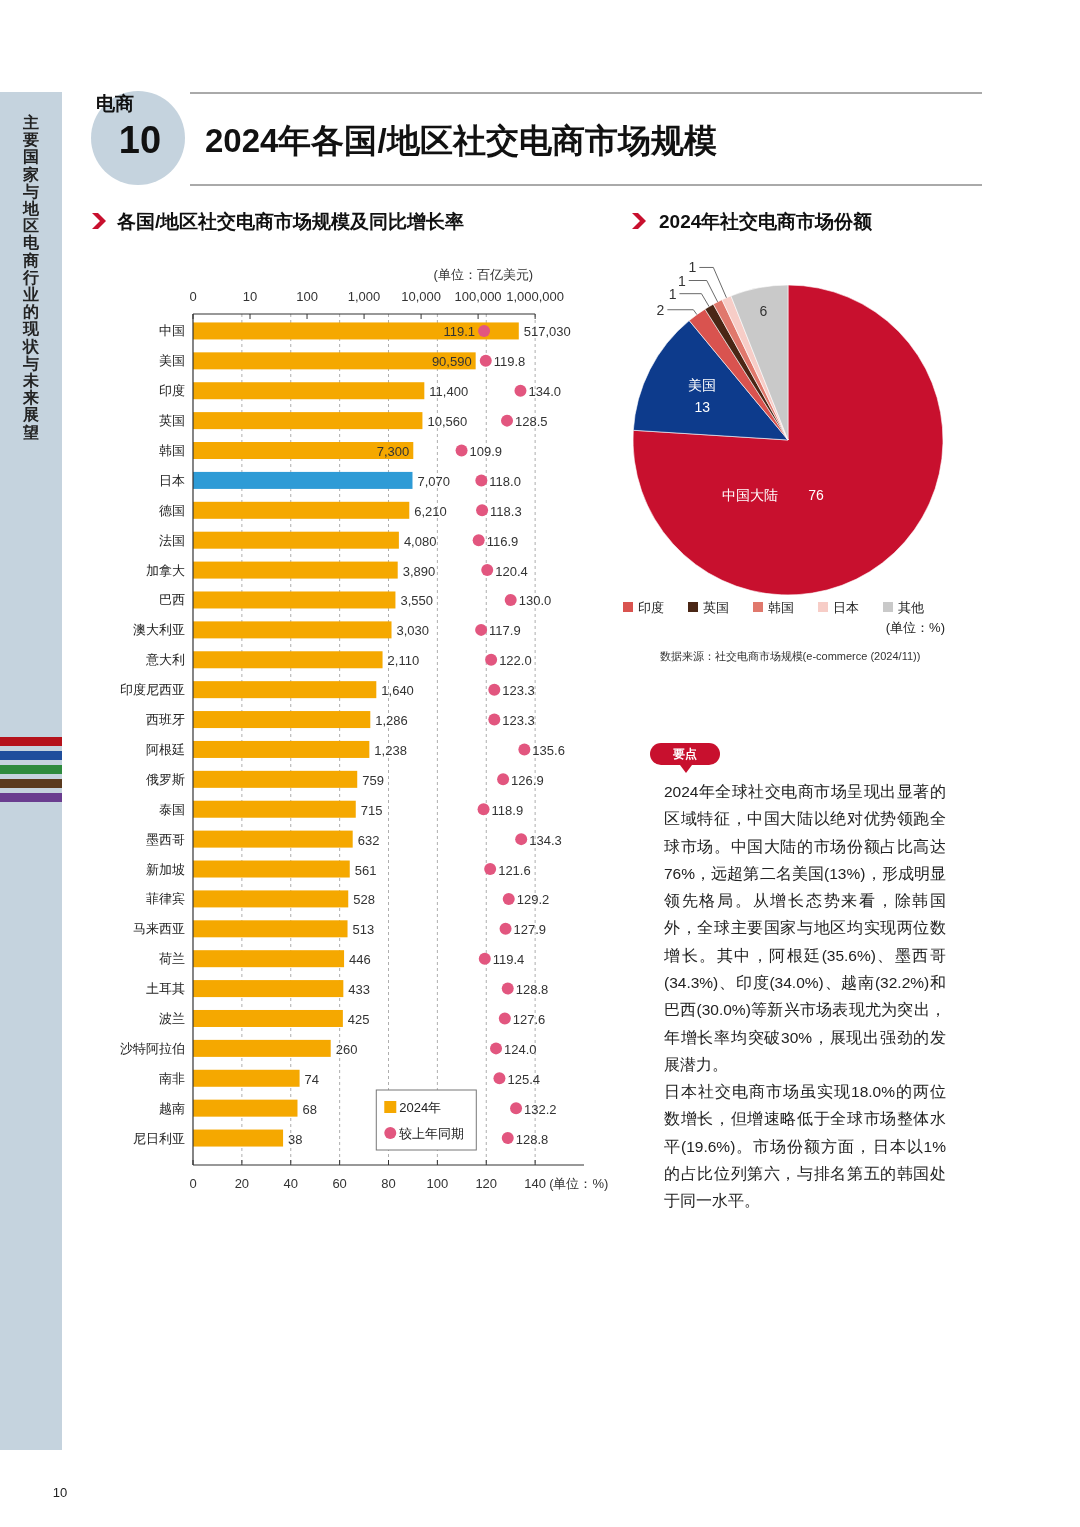 This screenshot has width=1080, height=1527. Describe the element at coordinates (511, 571) in the screenshot. I see `data-label: 120.4` at that location.